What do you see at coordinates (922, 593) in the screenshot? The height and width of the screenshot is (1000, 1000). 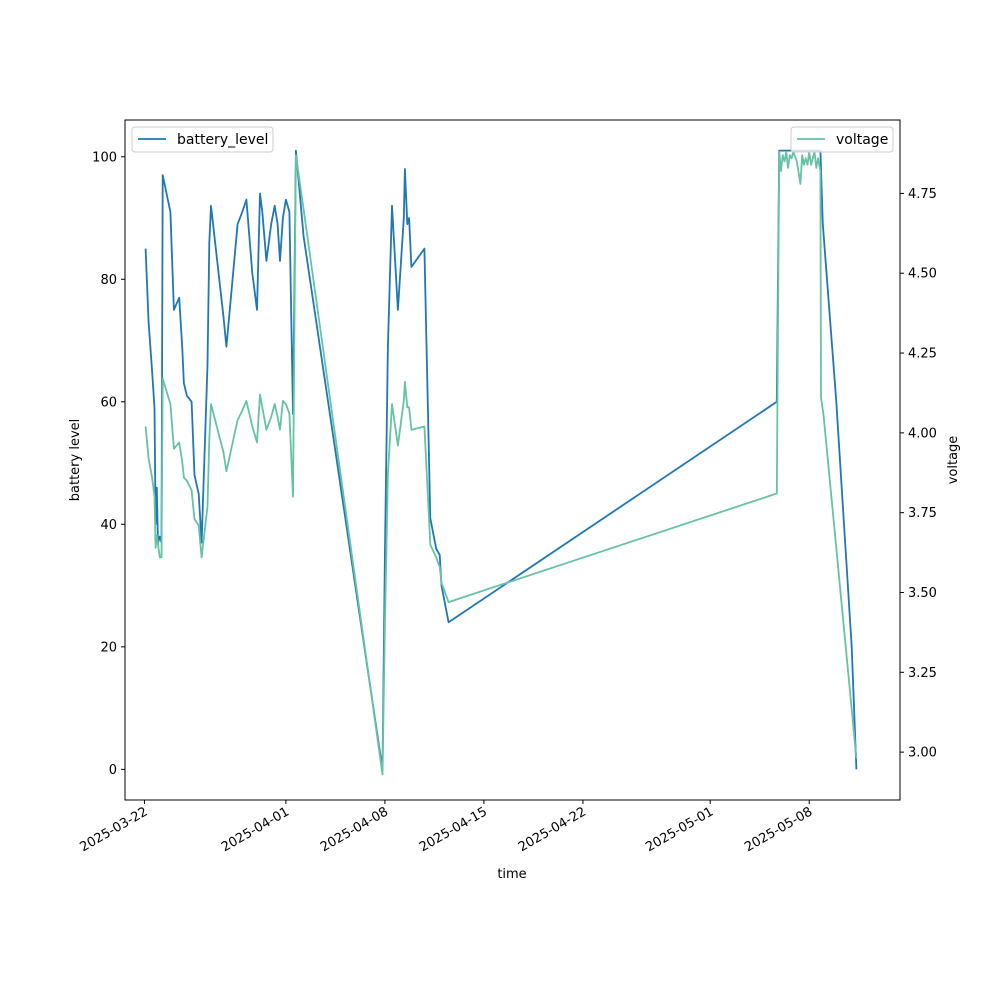 I see `y-right-tick-label: 3.50` at bounding box center [922, 593].